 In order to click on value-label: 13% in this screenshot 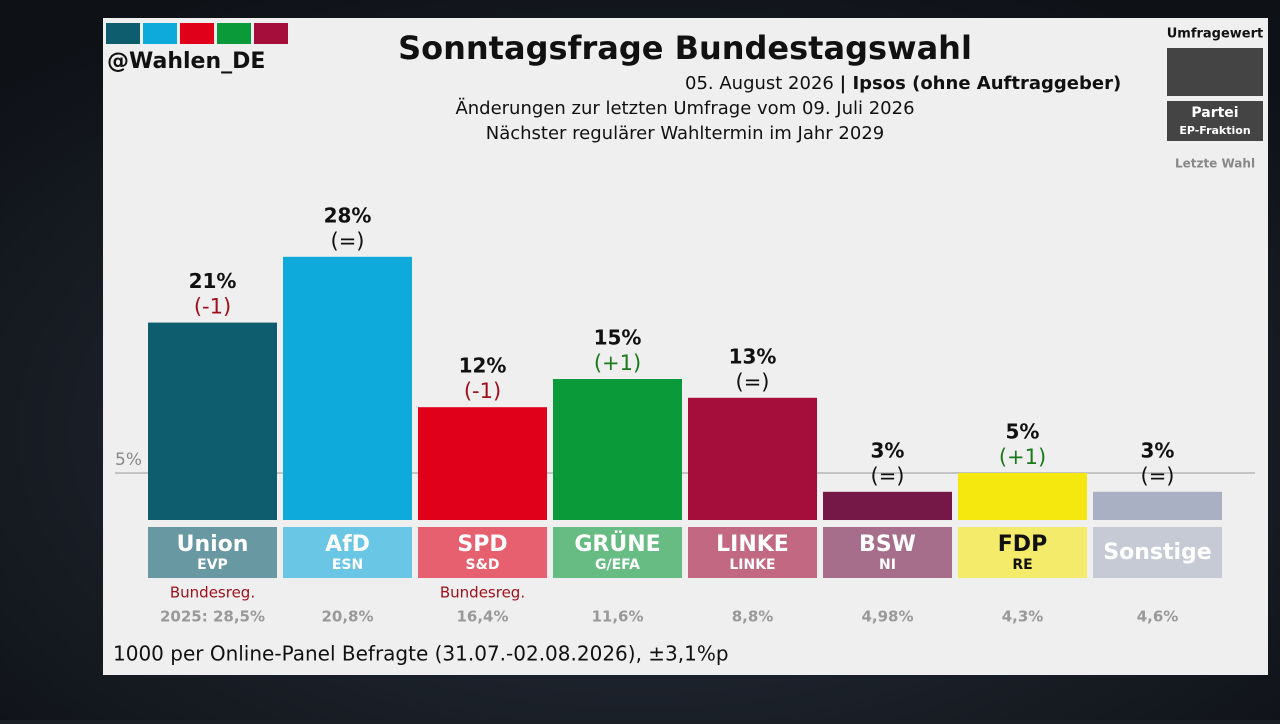, I will do `click(753, 356)`.